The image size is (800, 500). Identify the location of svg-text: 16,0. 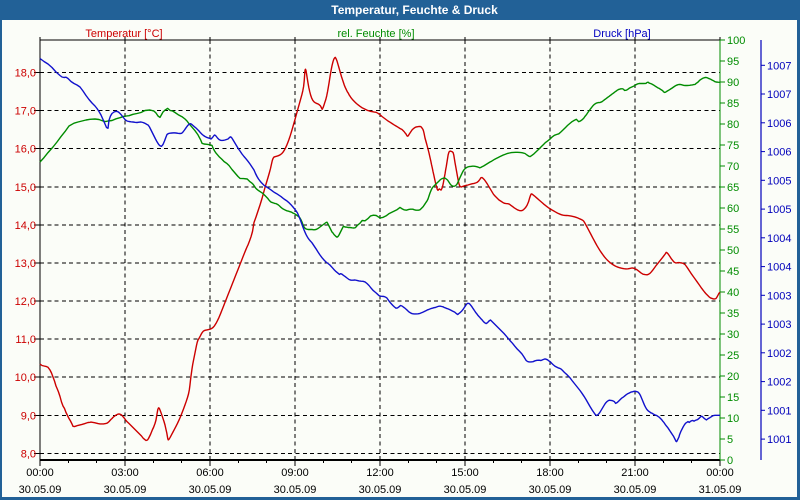
(25, 150).